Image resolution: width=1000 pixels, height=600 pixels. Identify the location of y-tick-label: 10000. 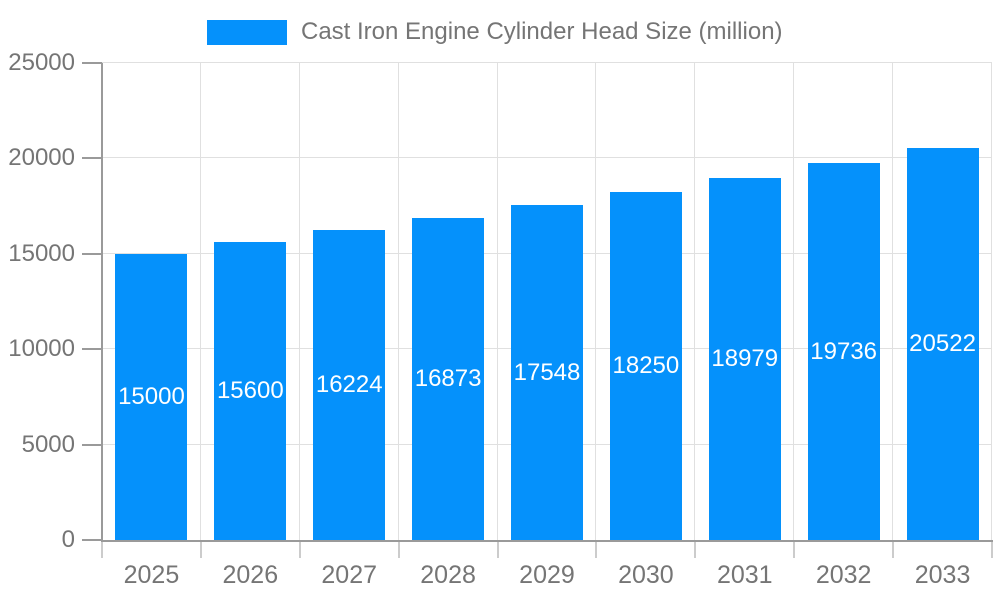
(41, 349).